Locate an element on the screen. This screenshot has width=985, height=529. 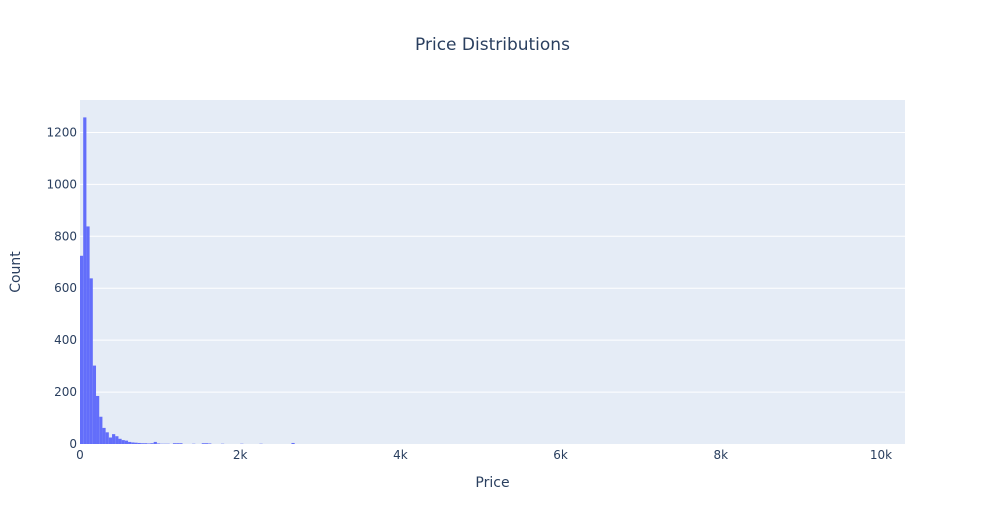
x-tick-label: 0 is located at coordinates (80, 455).